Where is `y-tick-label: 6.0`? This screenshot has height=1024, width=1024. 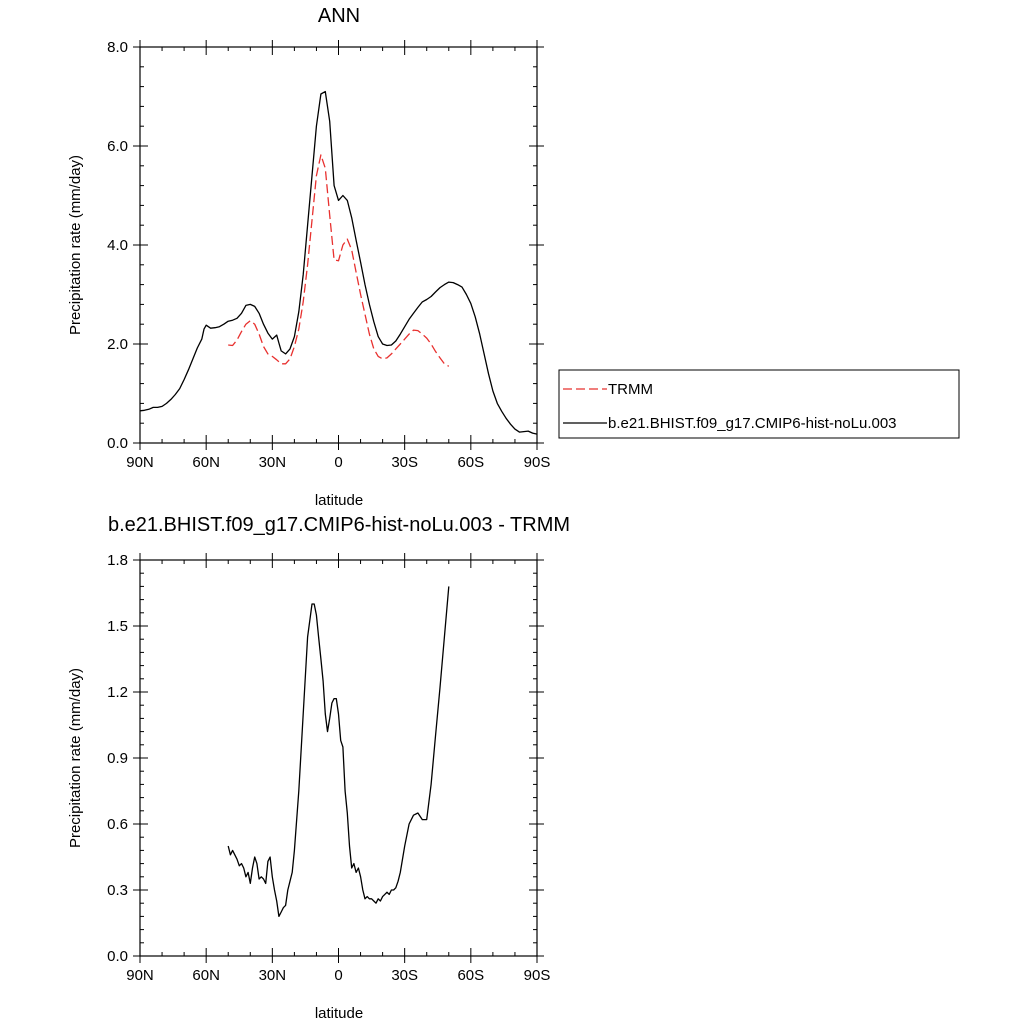
y-tick-label: 6.0 is located at coordinates (117, 146).